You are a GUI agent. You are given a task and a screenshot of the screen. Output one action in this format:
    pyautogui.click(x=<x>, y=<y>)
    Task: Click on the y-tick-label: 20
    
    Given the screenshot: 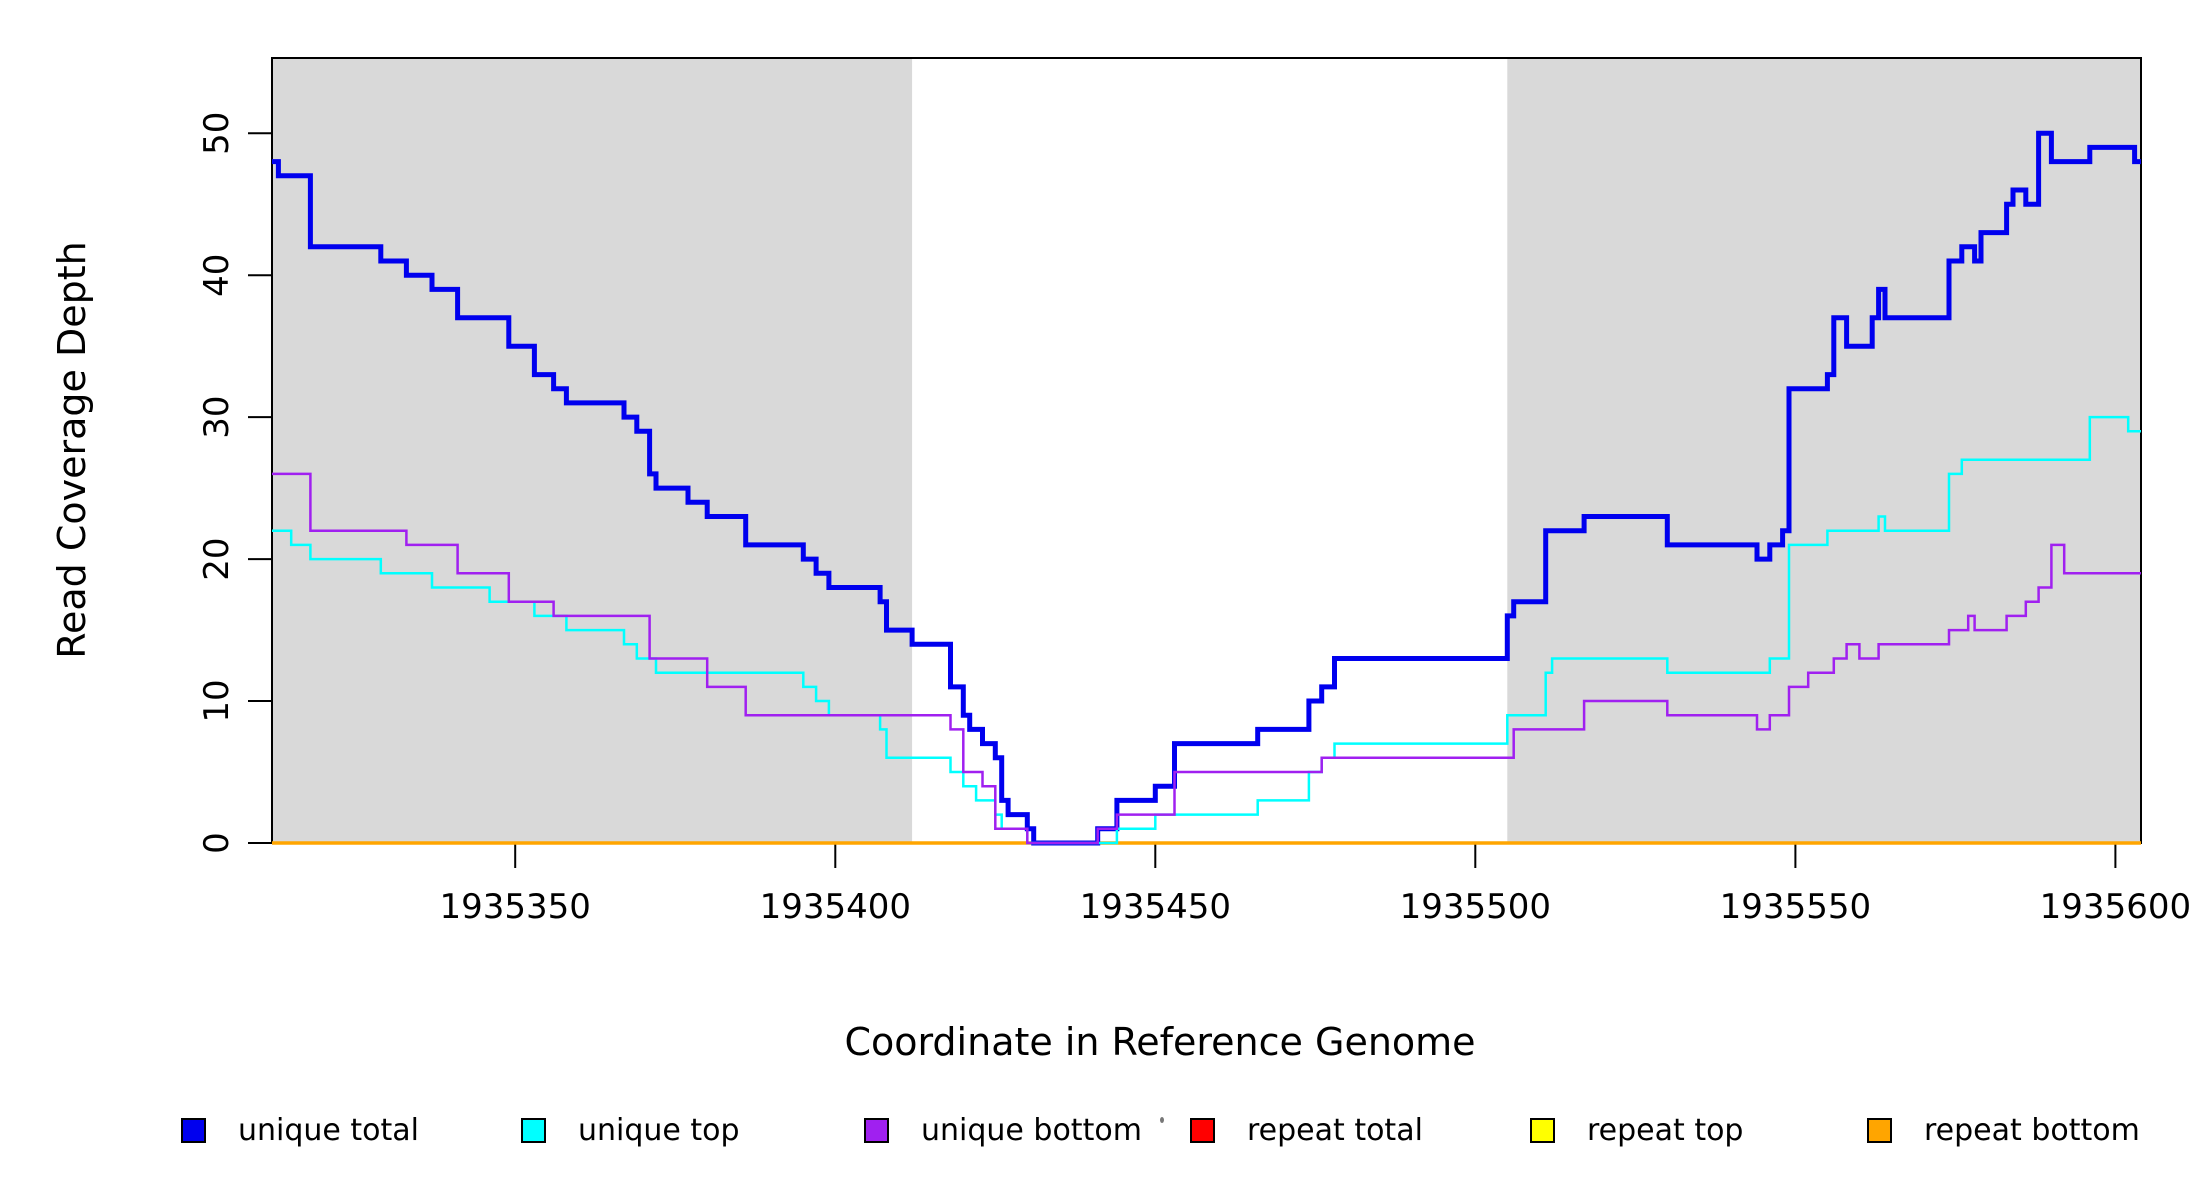 What is the action you would take?
    pyautogui.click(x=217, y=558)
    